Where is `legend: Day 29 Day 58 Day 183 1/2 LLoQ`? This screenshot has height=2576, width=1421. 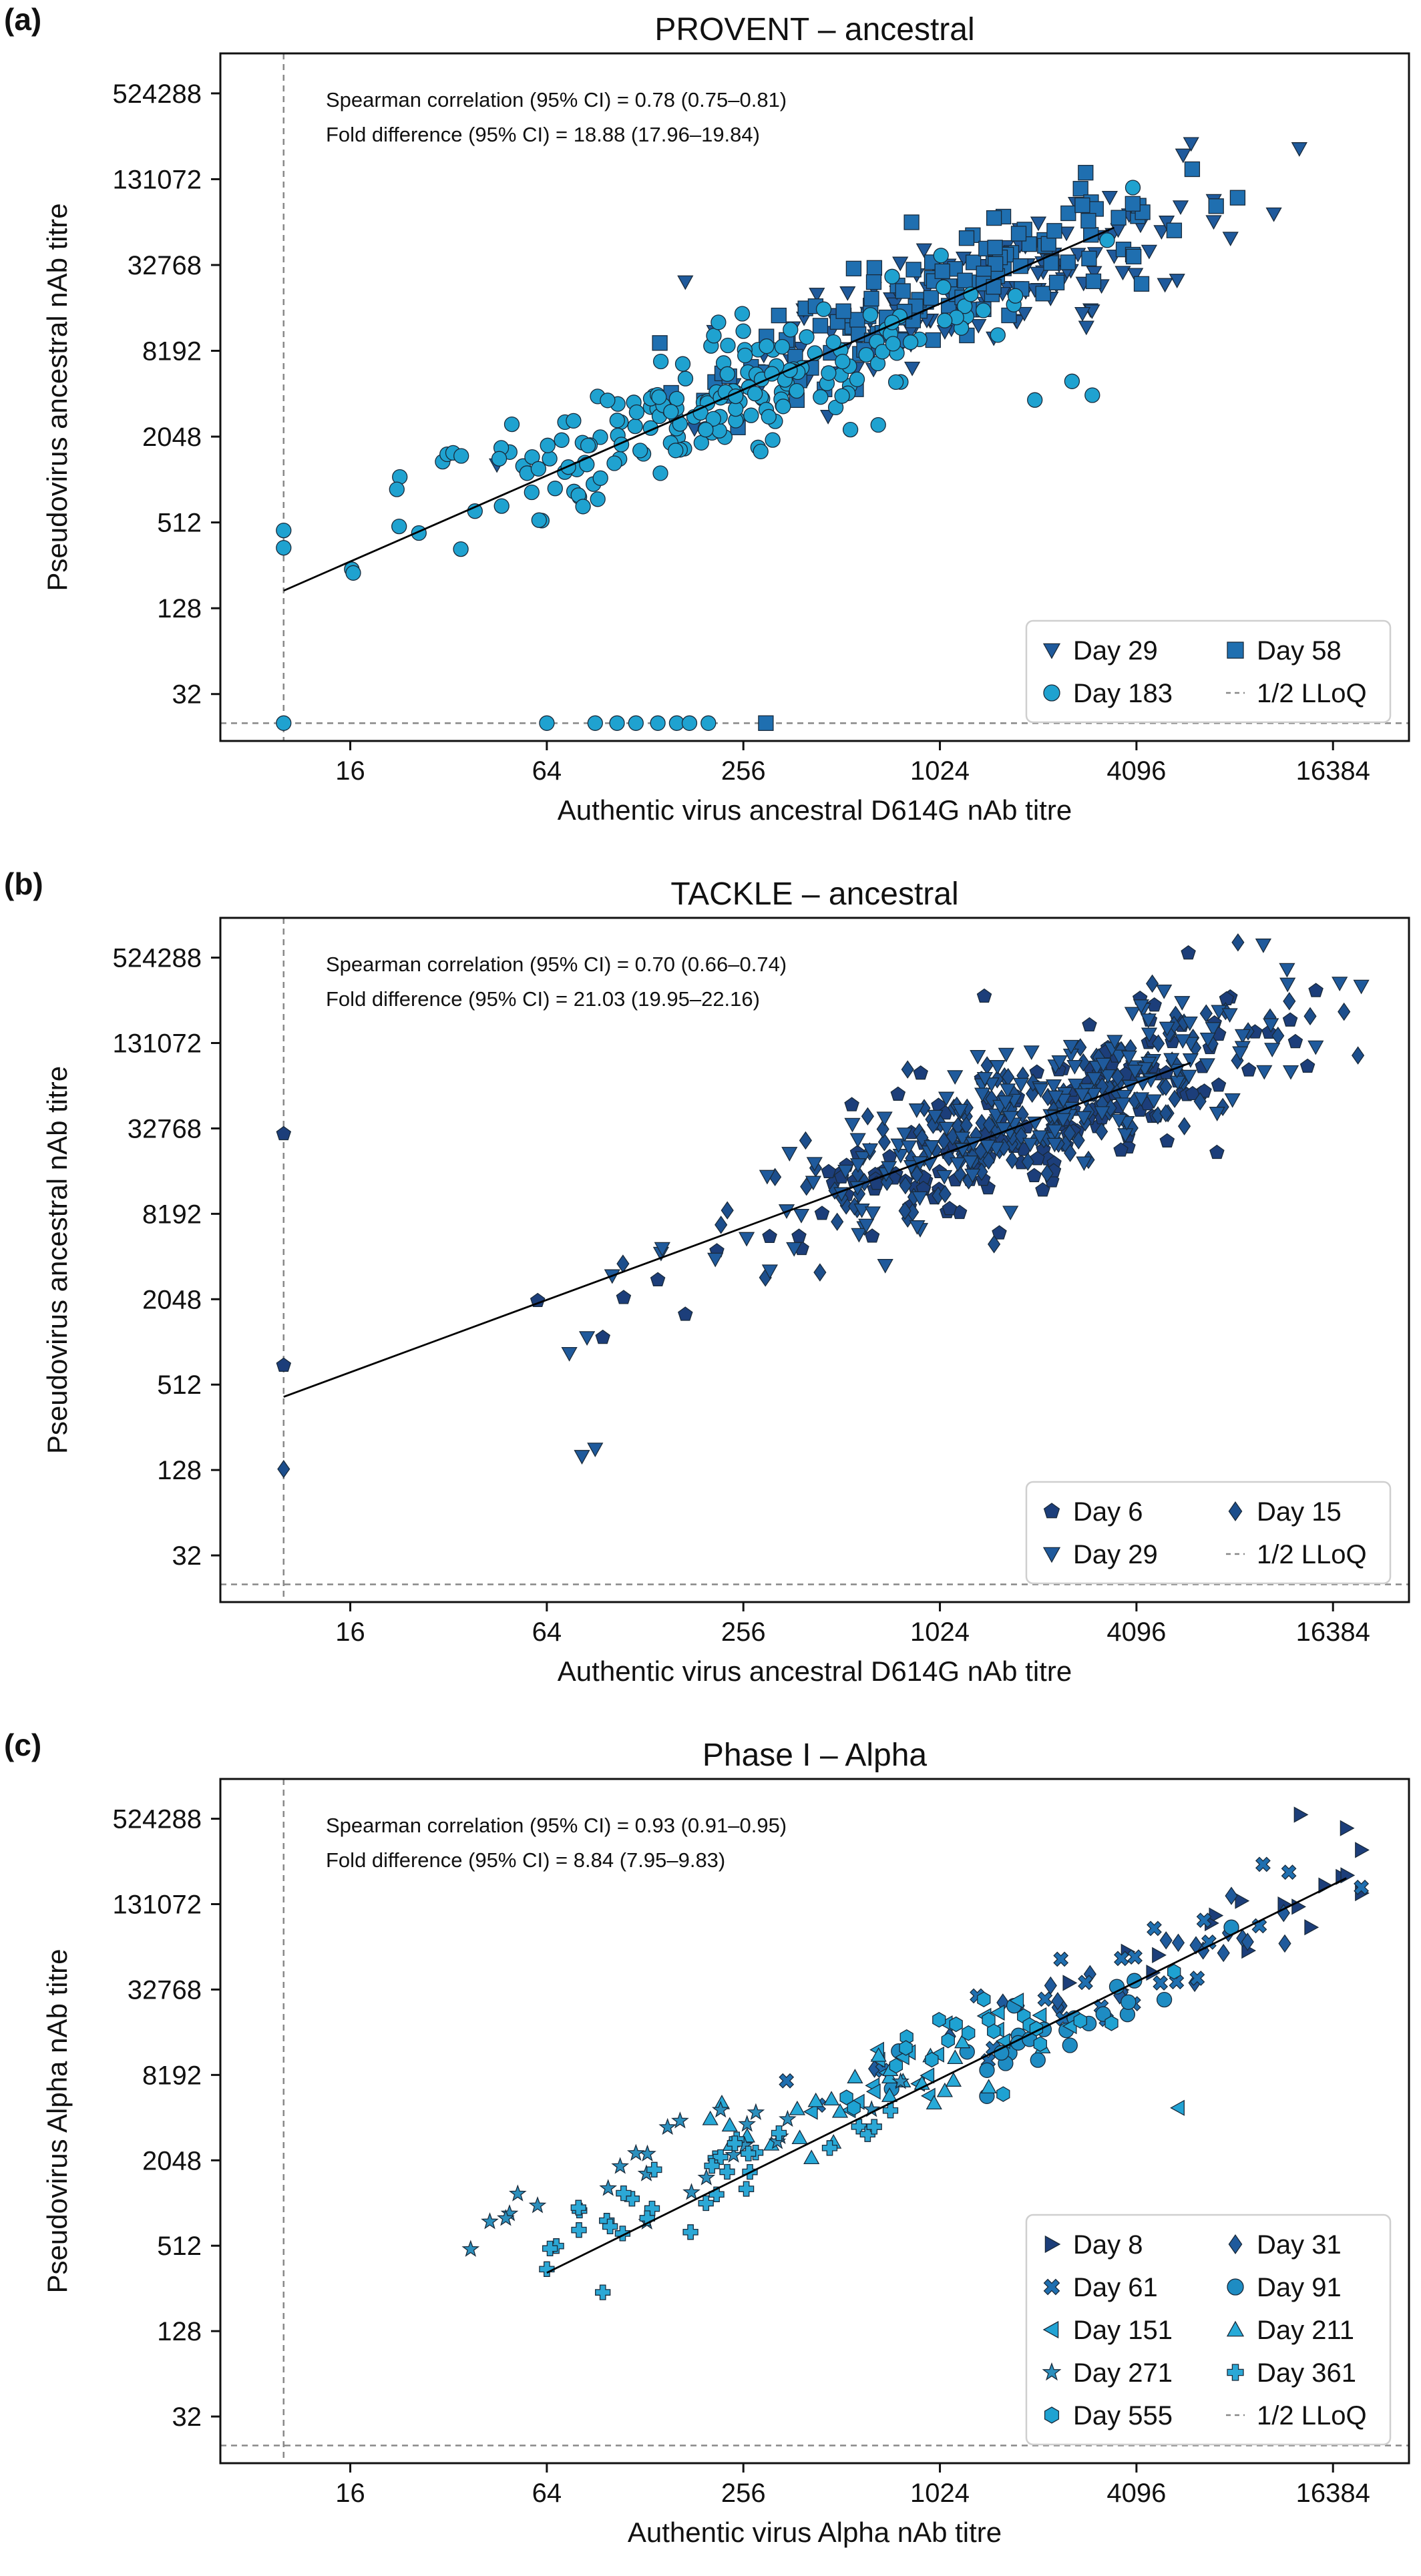 legend: Day 29 Day 58 Day 183 1/2 LLoQ is located at coordinates (1208, 671).